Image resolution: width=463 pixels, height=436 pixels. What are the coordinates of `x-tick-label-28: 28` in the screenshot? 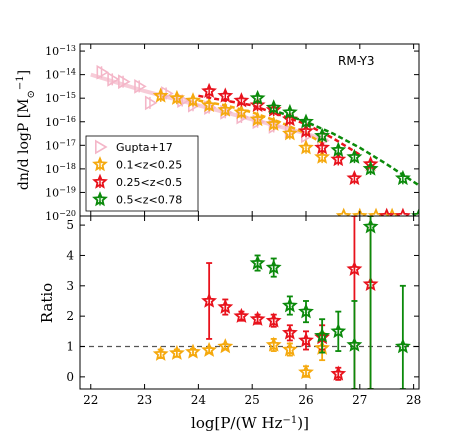 It's located at (413, 400).